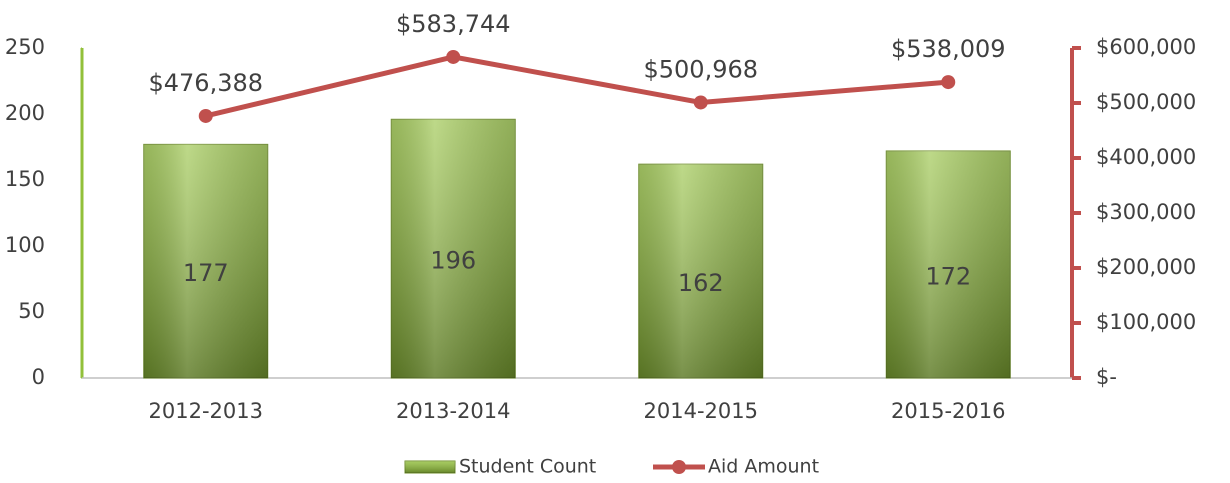 This screenshot has width=1230, height=483. I want to click on y2-tick-label: $-, so click(1106, 377).